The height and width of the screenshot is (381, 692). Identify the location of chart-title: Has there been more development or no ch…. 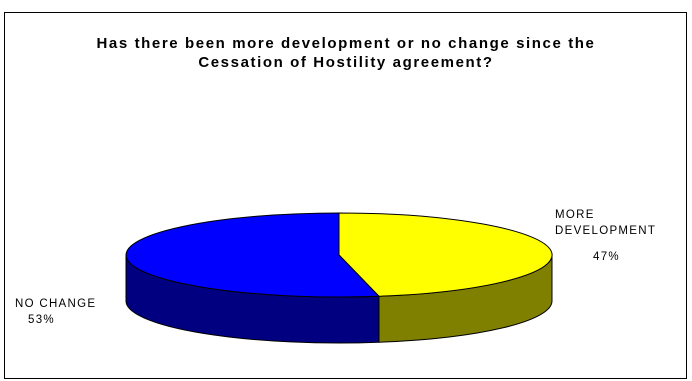
(346, 53).